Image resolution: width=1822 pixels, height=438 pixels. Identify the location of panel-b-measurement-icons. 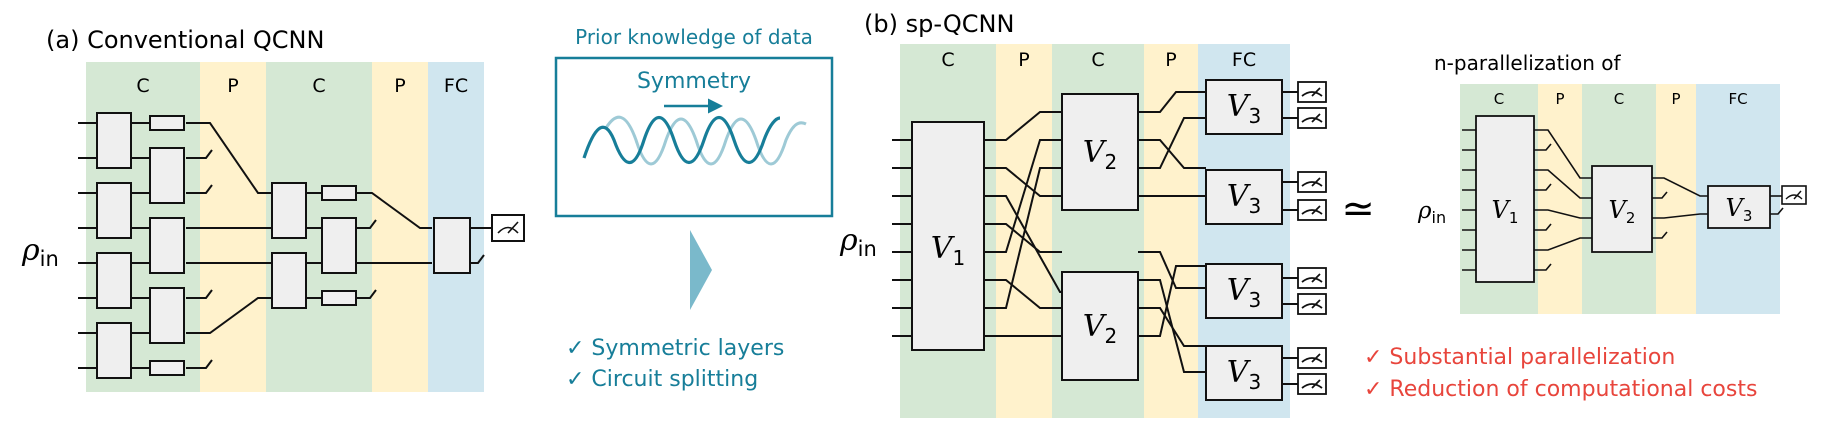
(1312, 238).